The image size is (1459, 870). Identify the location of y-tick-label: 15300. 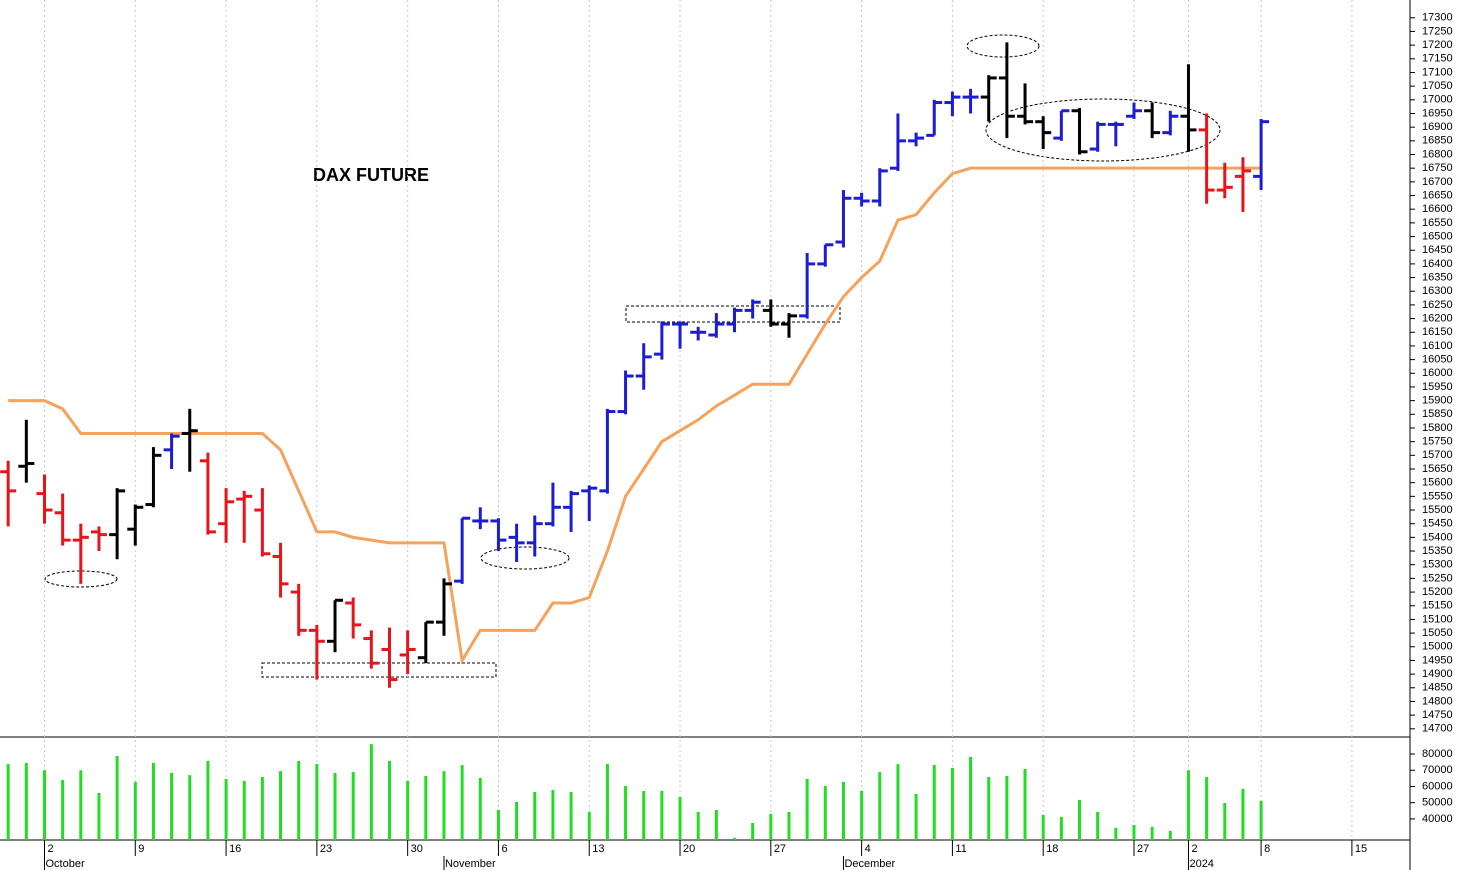
(1437, 565).